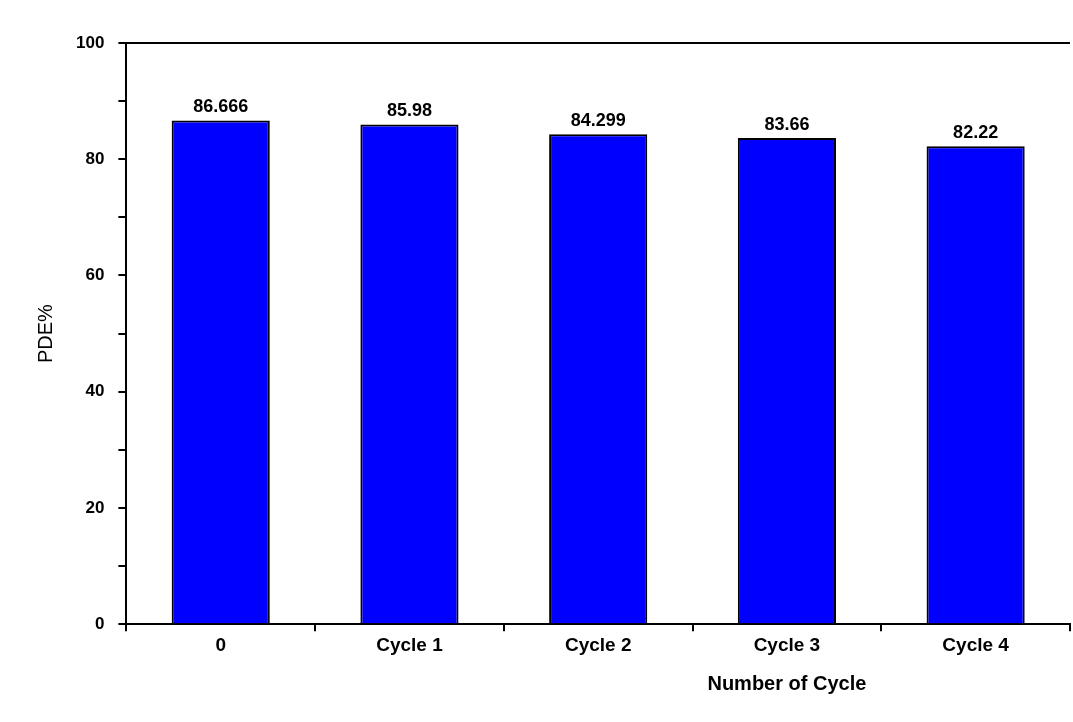 This screenshot has width=1073, height=722. Describe the element at coordinates (99, 623) in the screenshot. I see `y-tick-label: 0` at that location.